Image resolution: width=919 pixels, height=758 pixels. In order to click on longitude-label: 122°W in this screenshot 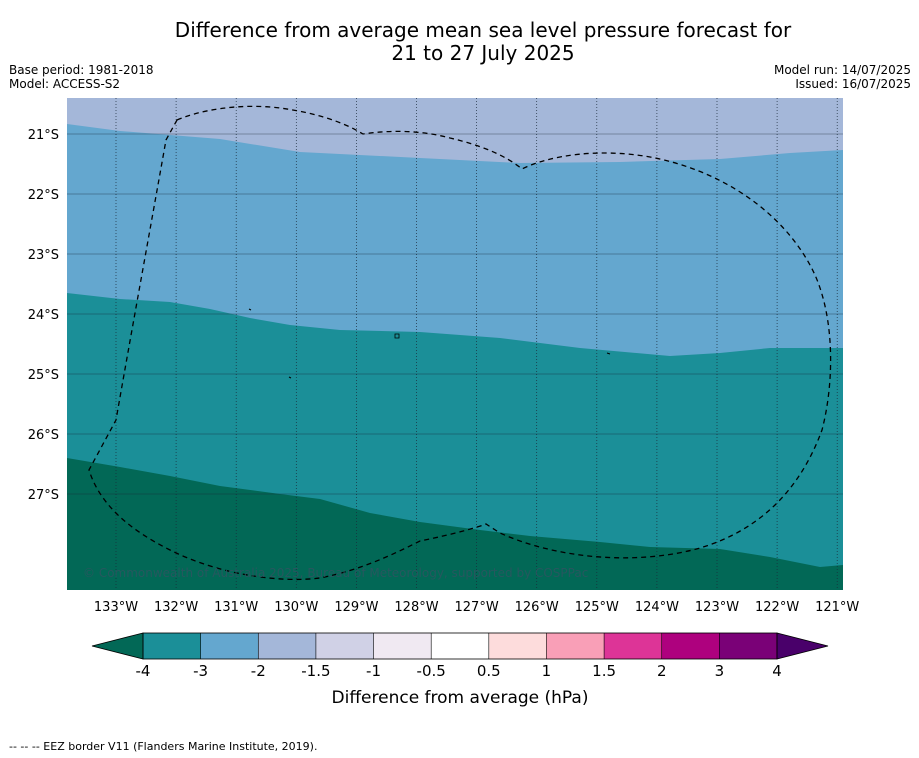, I will do `click(777, 607)`.